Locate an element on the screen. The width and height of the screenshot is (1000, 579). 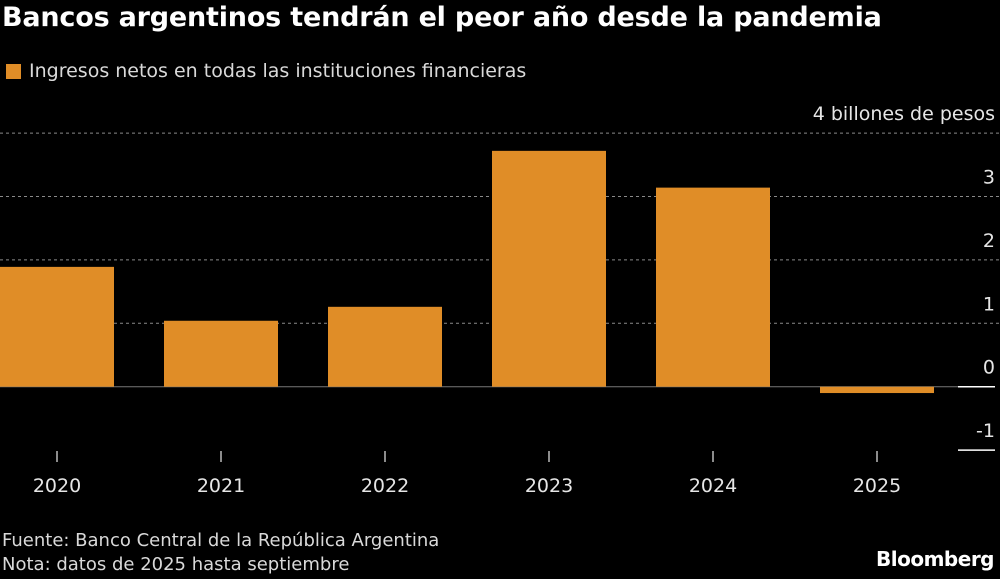
x-tick-label: 2024 is located at coordinates (713, 486).